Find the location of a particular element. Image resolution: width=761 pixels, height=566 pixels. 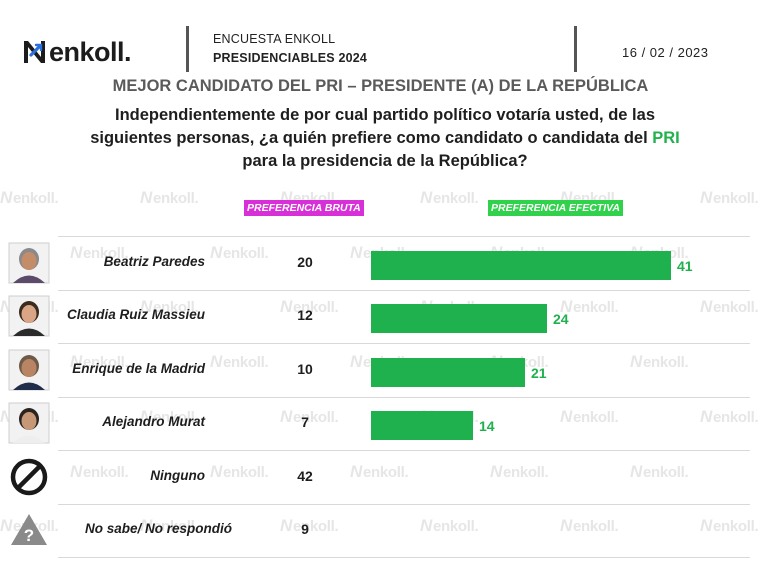

legend-preferencia-efectiva: PREFERENCIA EFECTIVA is located at coordinates (555, 208).